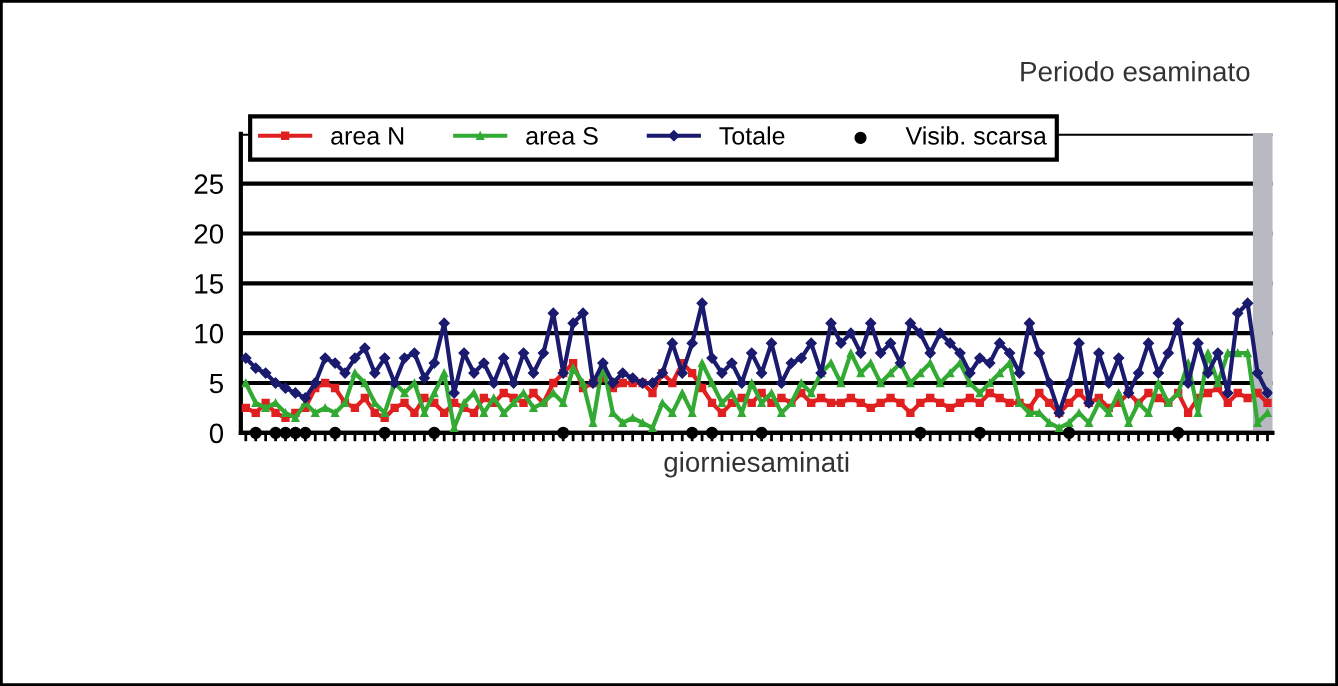  What do you see at coordinates (216, 433) in the screenshot?
I see `y-tick-label: 0` at bounding box center [216, 433].